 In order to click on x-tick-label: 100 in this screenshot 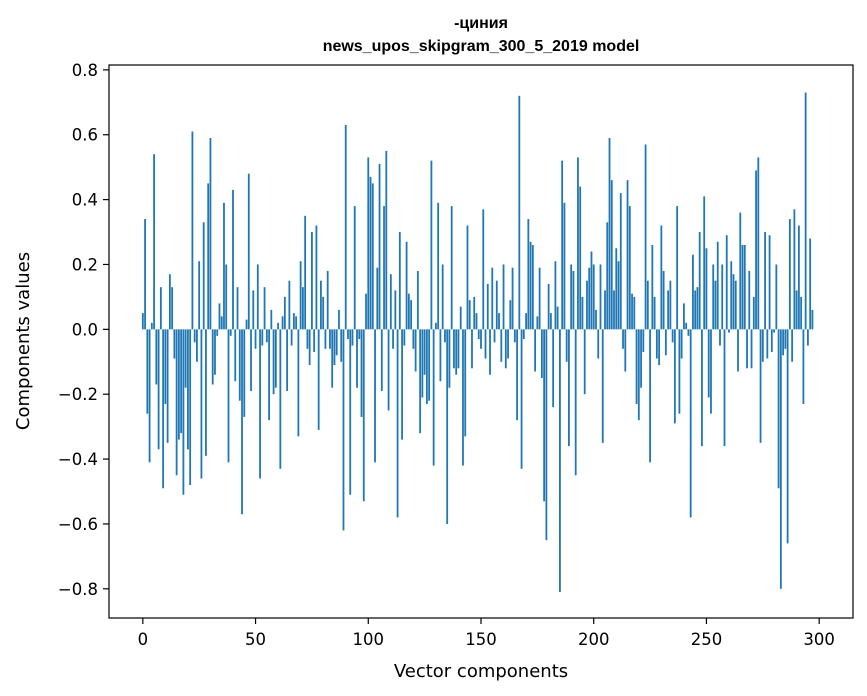, I will do `click(369, 639)`.